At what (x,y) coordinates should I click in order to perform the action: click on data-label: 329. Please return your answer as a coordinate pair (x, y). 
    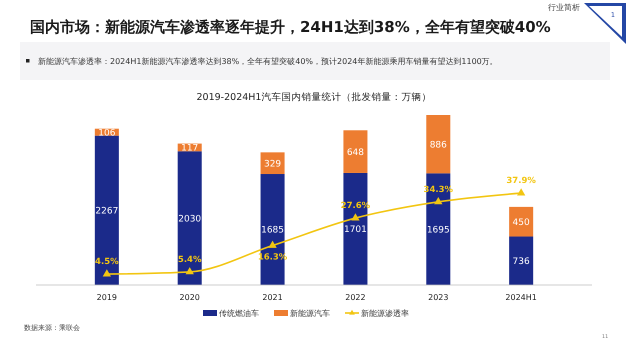
    Looking at the image, I should click on (273, 164).